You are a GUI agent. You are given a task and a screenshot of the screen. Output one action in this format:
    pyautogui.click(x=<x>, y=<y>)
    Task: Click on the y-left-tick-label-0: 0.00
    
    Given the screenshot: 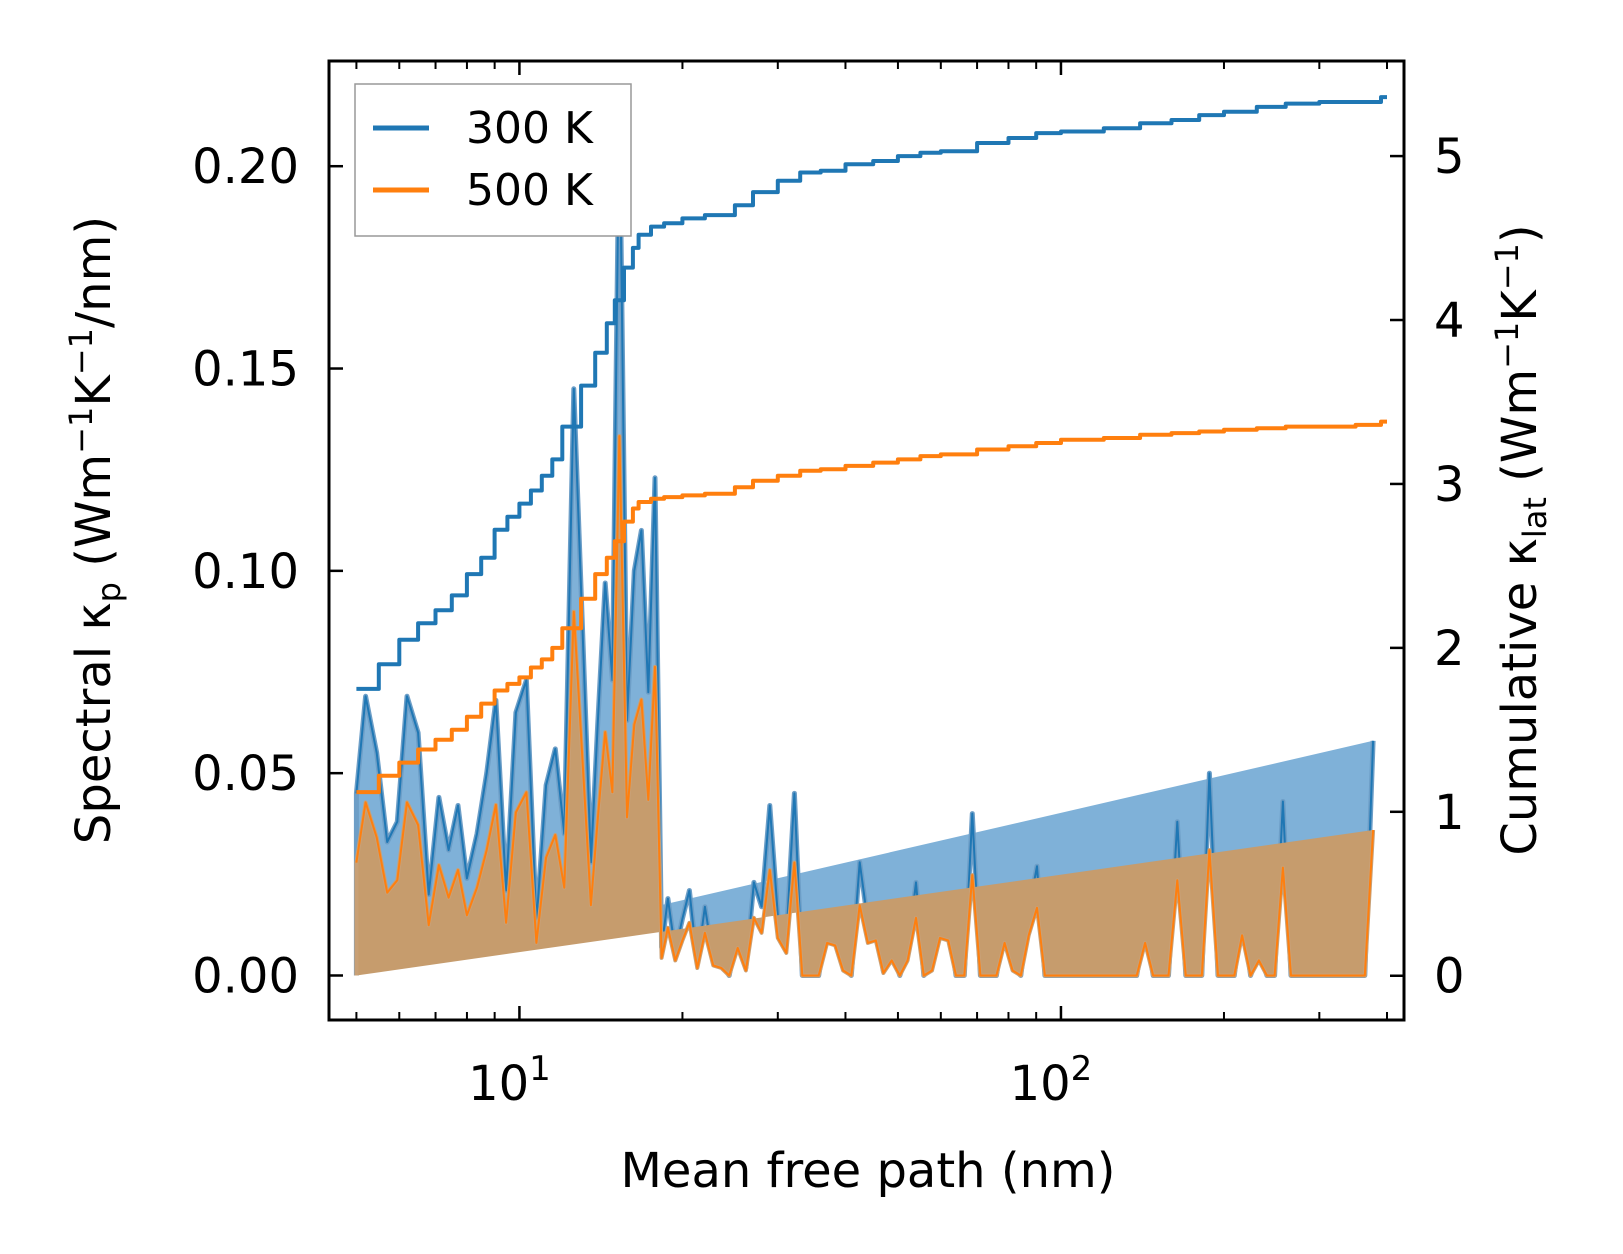 What is the action you would take?
    pyautogui.click(x=245, y=976)
    